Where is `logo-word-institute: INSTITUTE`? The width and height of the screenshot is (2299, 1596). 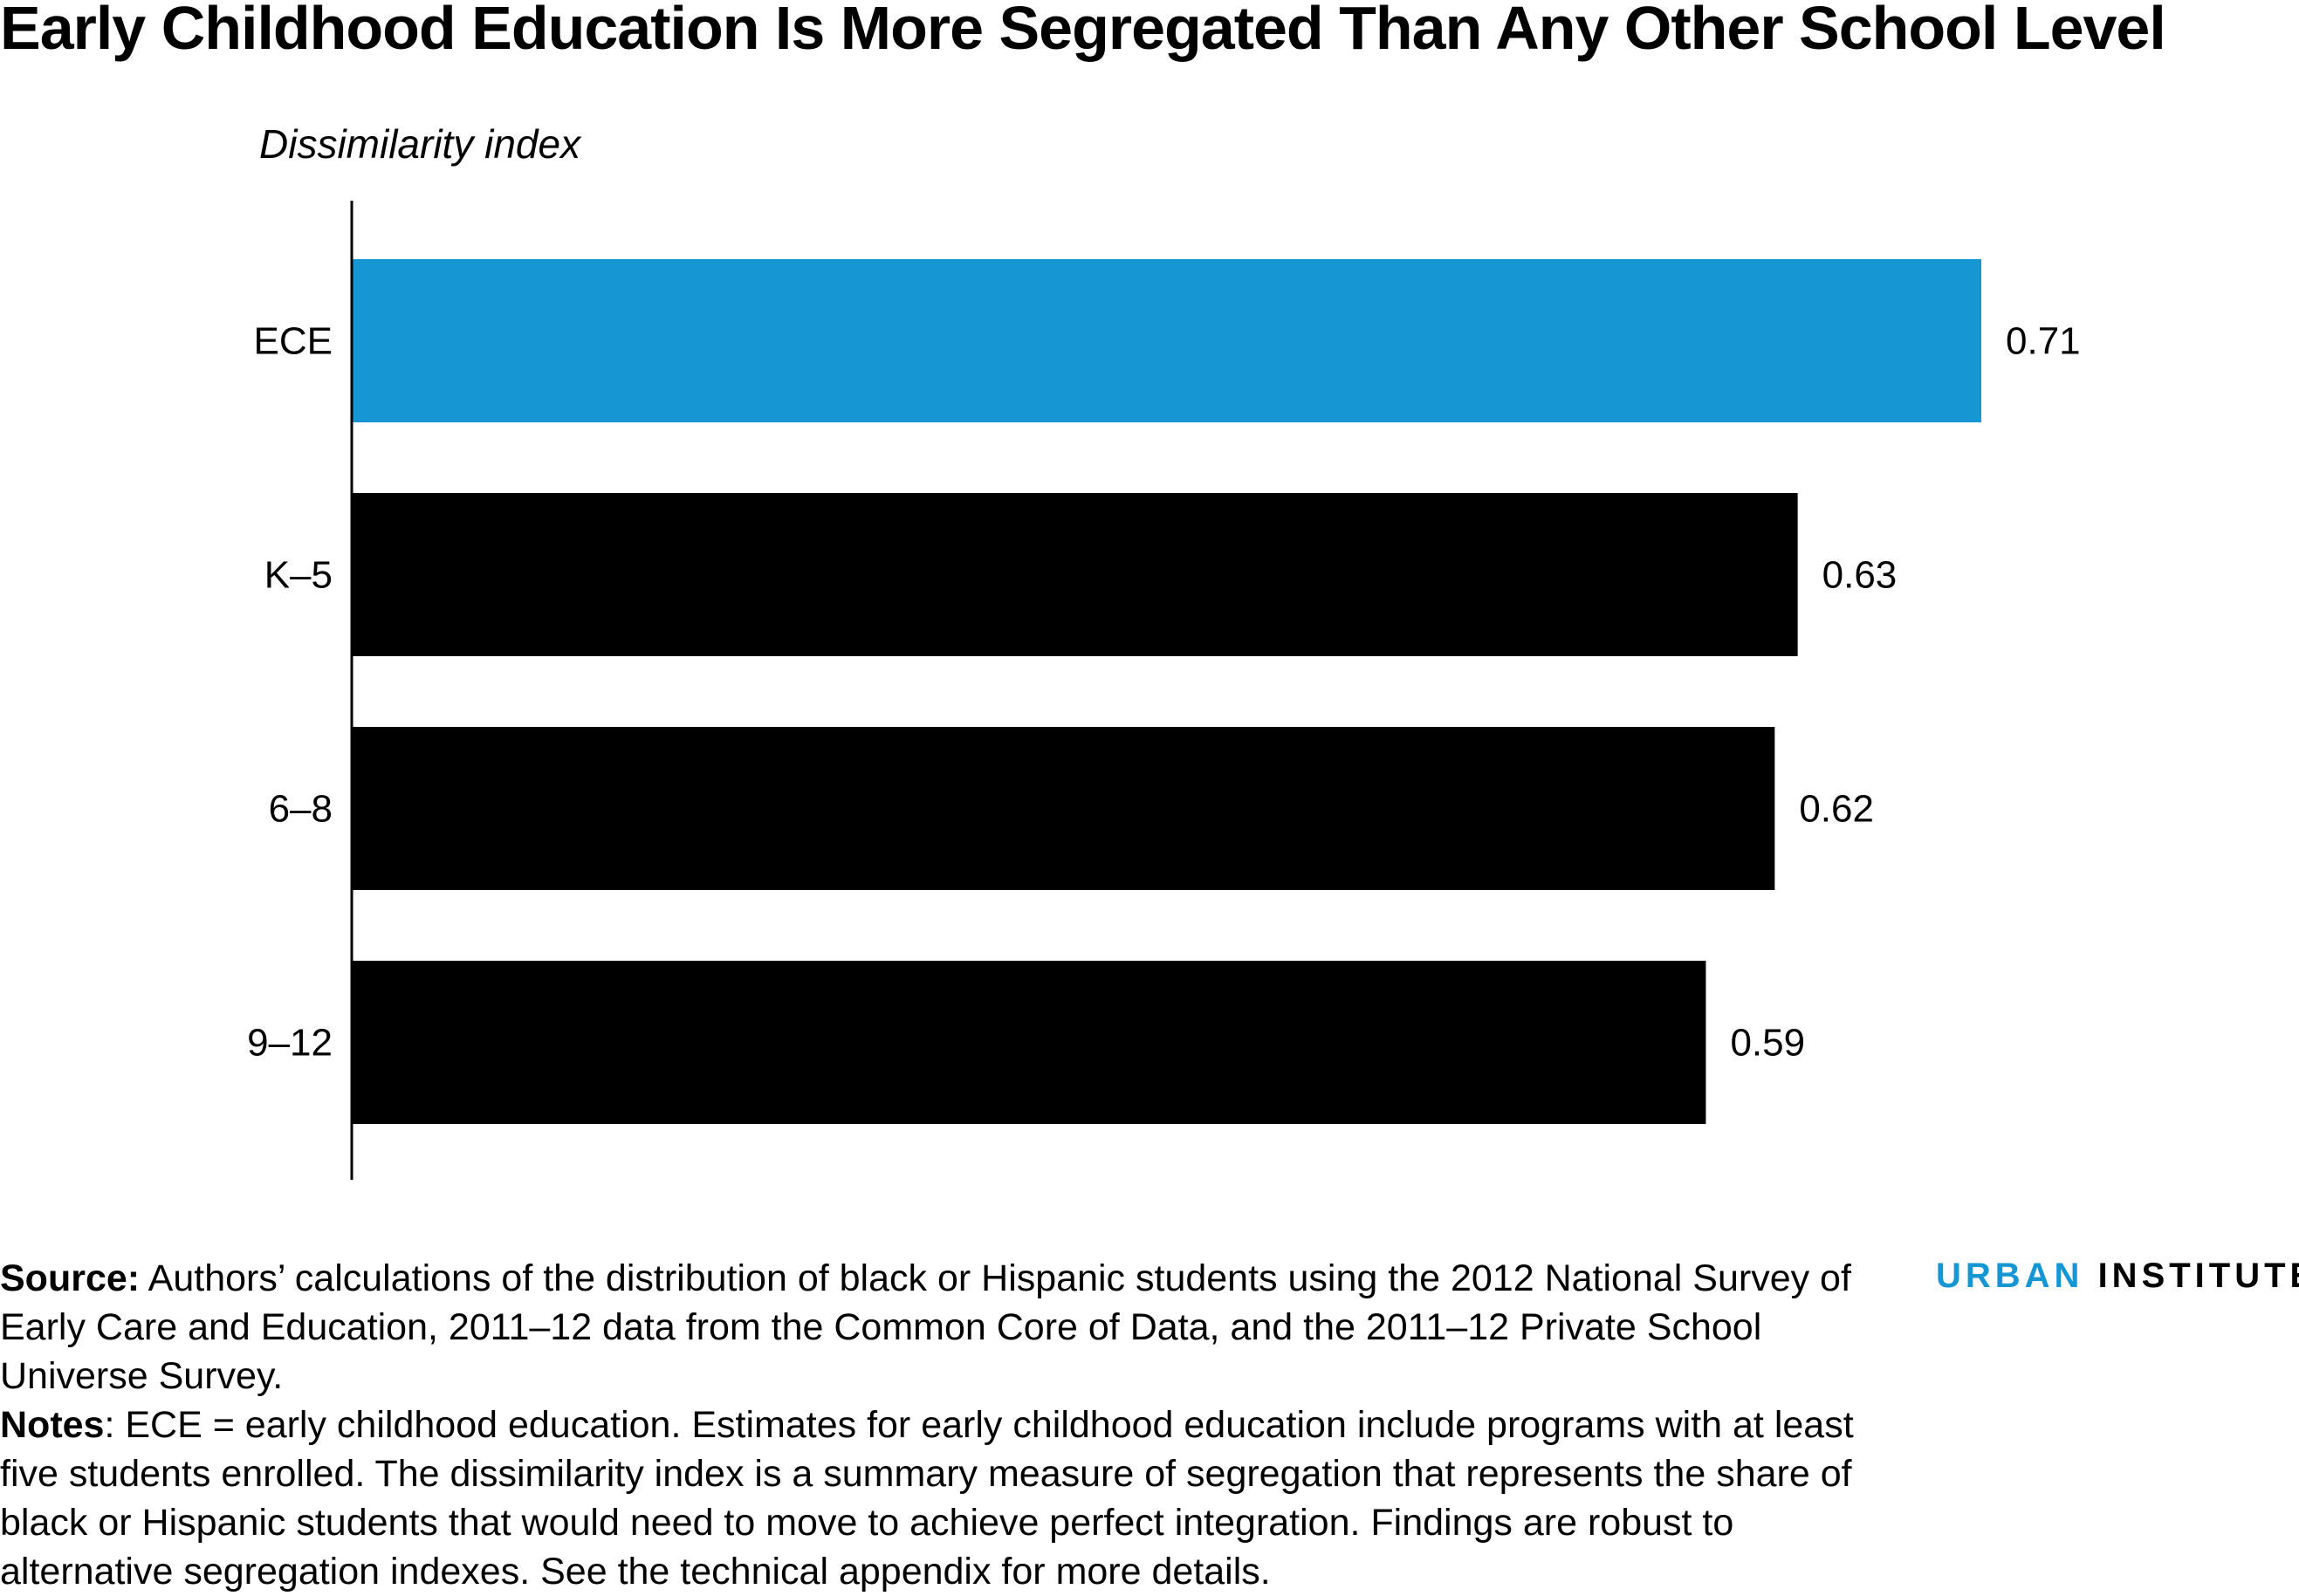 logo-word-institute: INSTITUTE is located at coordinates (2198, 1276).